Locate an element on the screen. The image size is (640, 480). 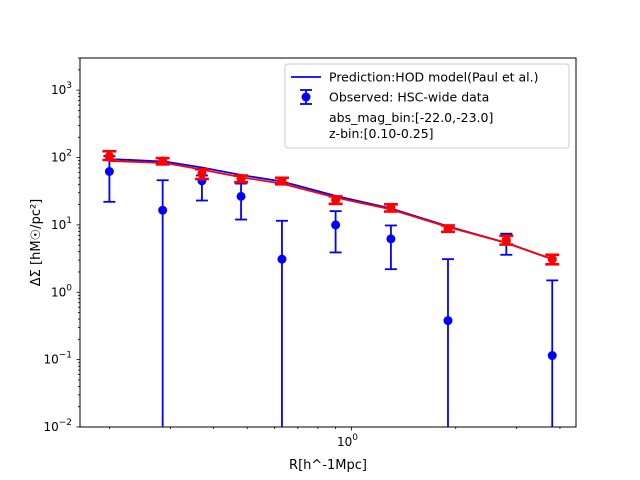
y-tick-label: 10¹ is located at coordinates (61, 224).